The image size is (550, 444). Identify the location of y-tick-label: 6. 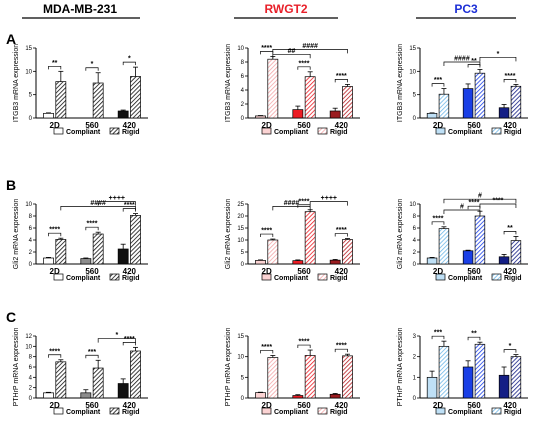
(415, 229).